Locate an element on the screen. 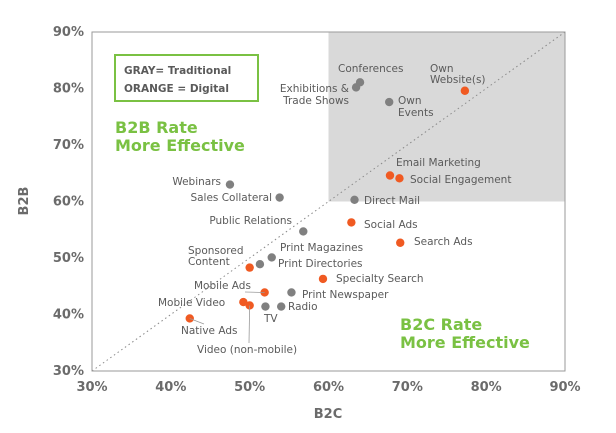 This screenshot has width=616, height=433. point-radio is located at coordinates (281, 306).